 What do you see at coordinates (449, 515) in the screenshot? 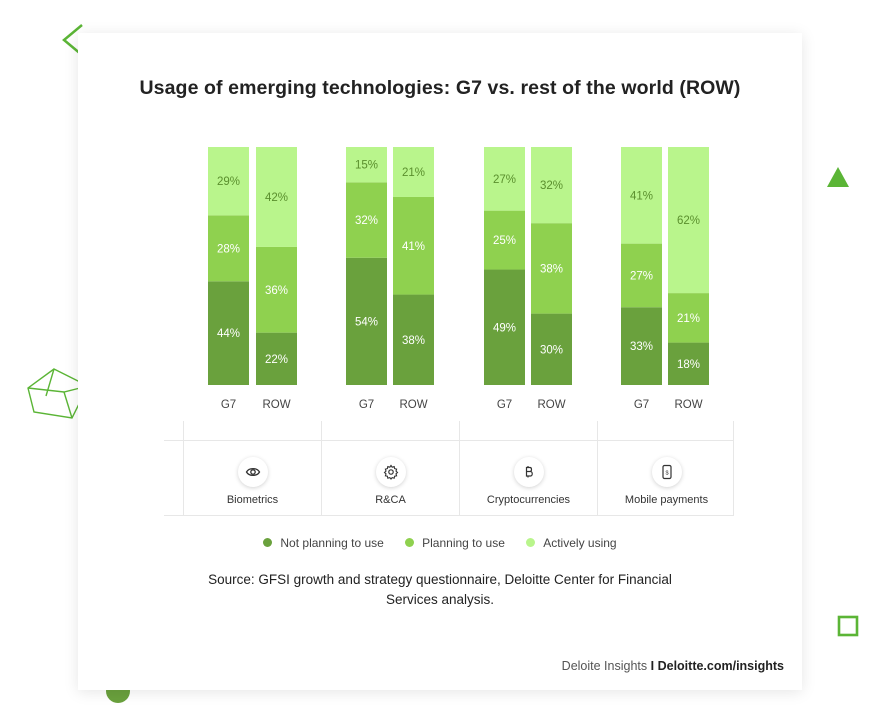
I see `divider-bottom` at bounding box center [449, 515].